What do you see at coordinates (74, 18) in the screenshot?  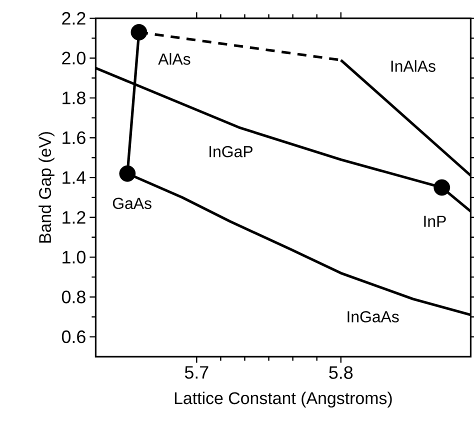 I see `y-tick-label: 2.2` at bounding box center [74, 18].